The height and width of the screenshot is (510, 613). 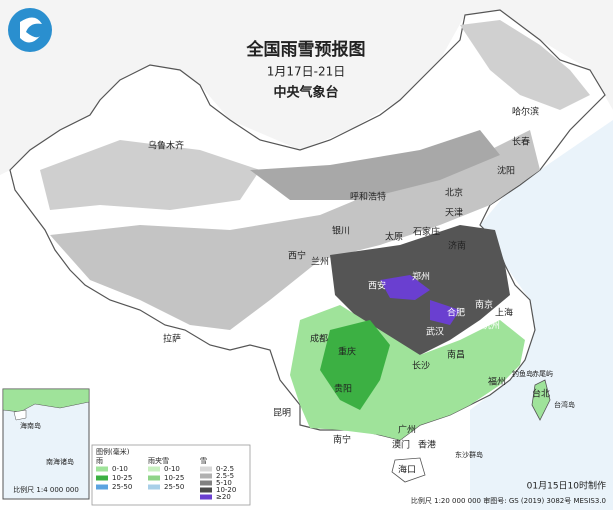 I want to click on legend-label: 10-20, so click(x=226, y=490).